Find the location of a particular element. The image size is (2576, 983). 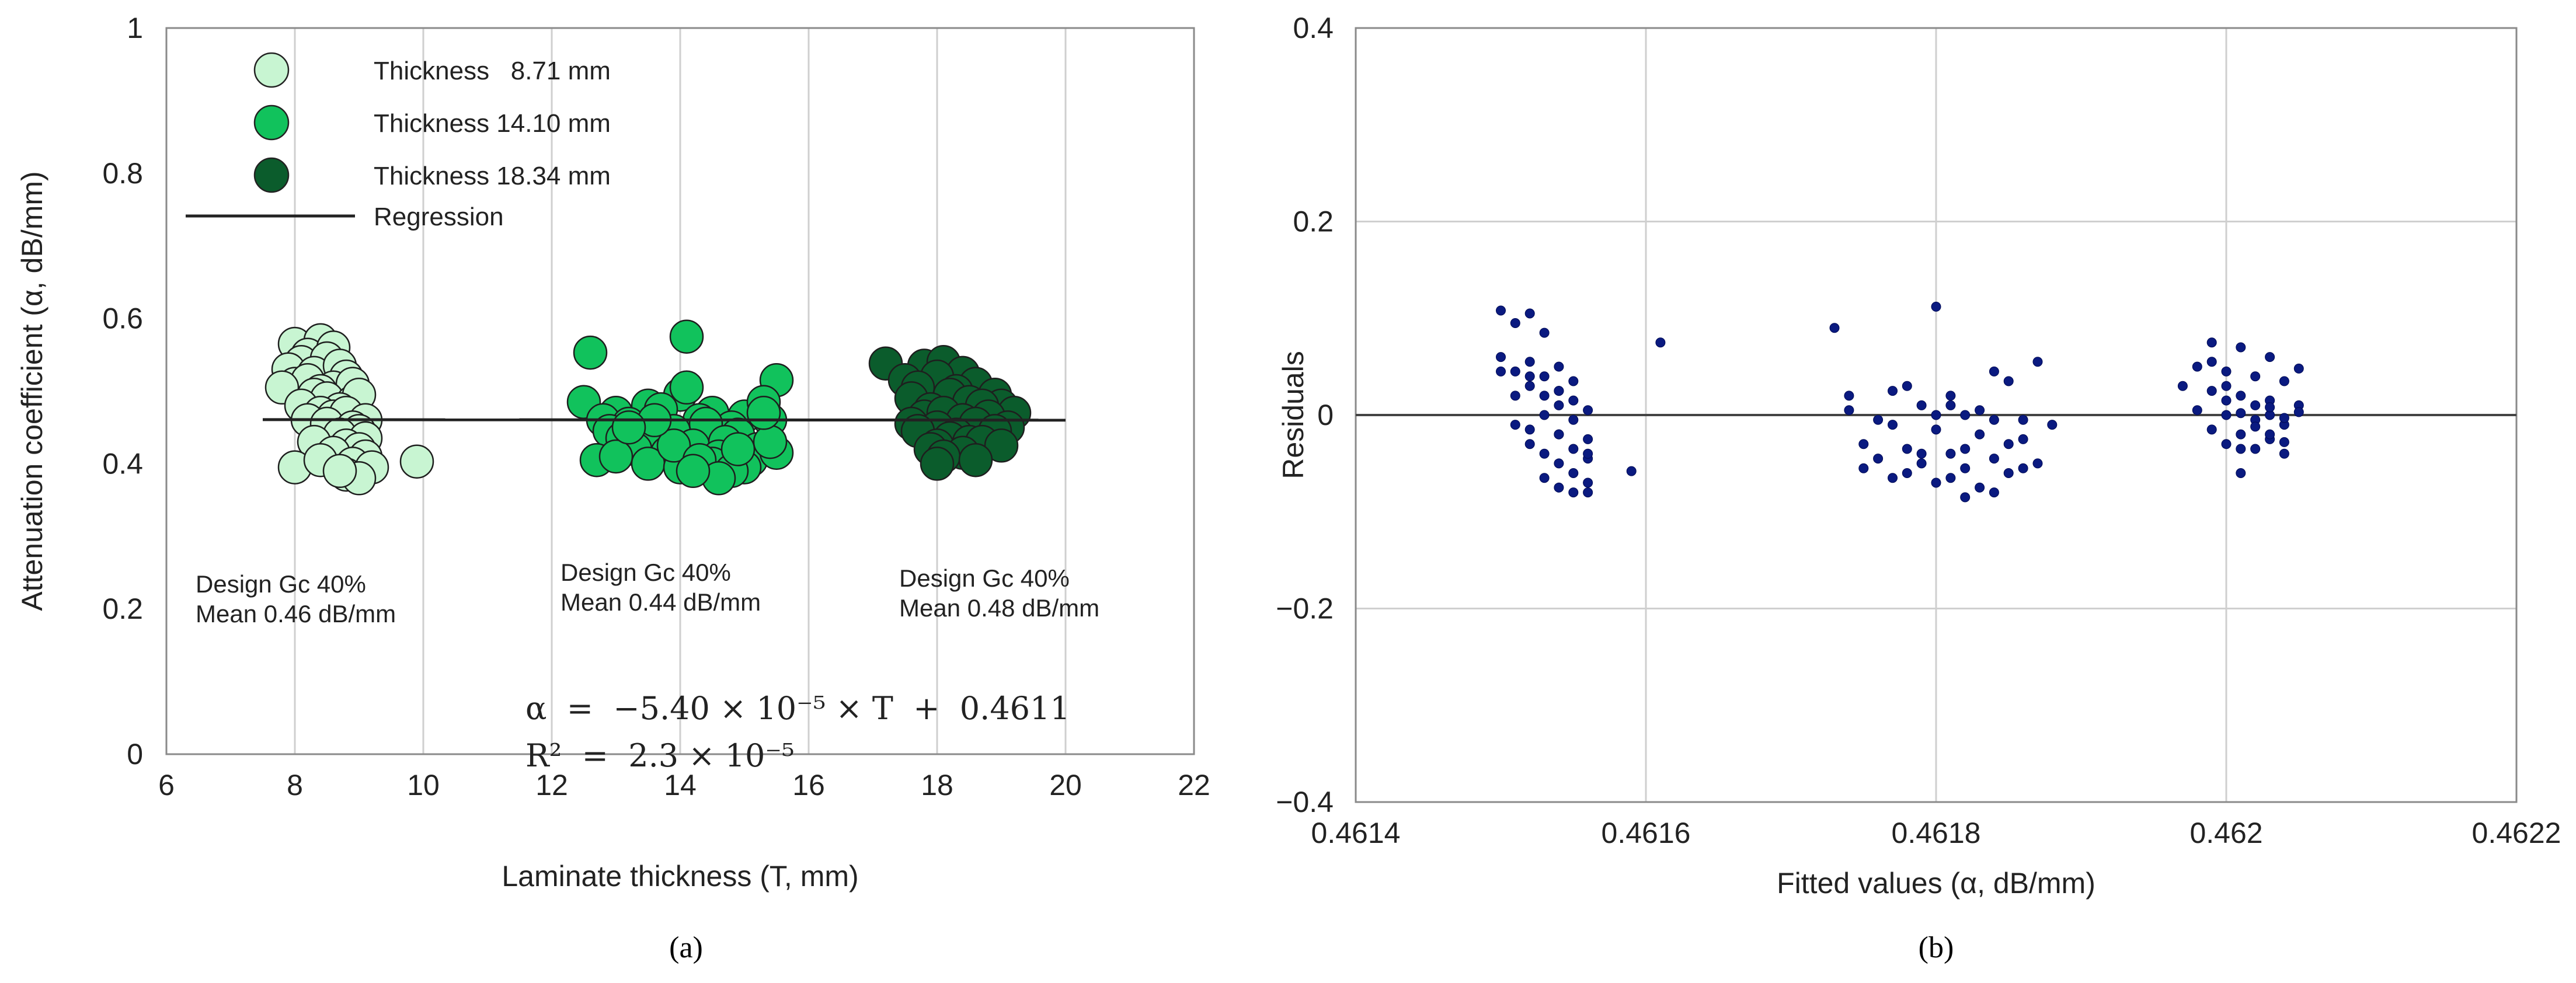

legend-label-18-34: Thickness 18.34 mm is located at coordinates (492, 176).